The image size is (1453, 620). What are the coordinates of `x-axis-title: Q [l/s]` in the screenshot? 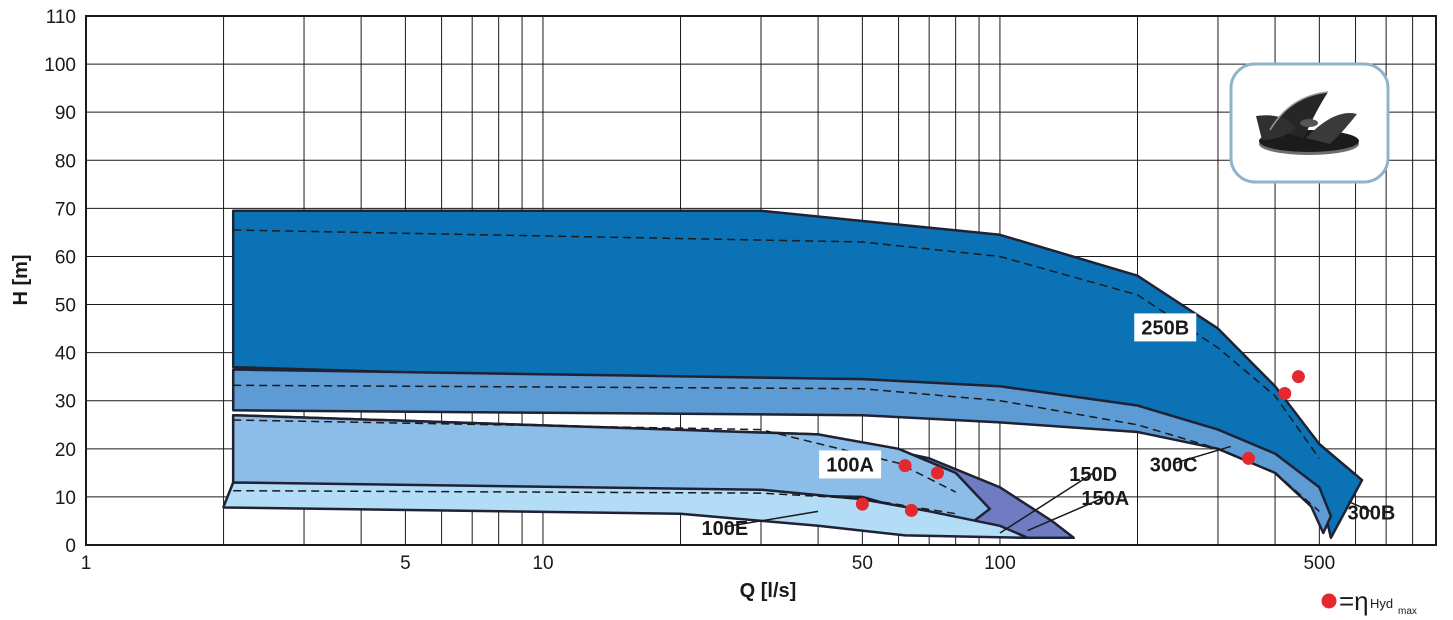 It's located at (768, 591).